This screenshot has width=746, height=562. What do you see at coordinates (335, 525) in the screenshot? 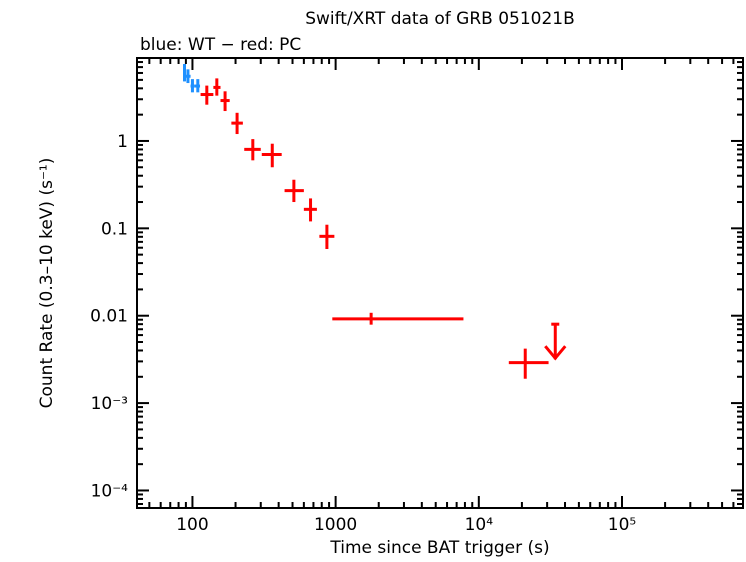
I see `x-tick-label: 1000` at bounding box center [335, 525].